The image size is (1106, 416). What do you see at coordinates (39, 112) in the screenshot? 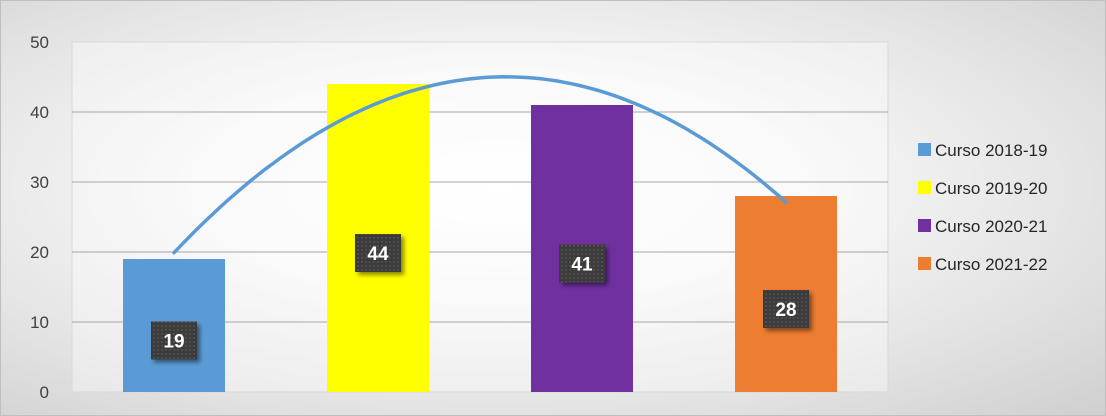
I see `y-tick-label: 40` at bounding box center [39, 112].